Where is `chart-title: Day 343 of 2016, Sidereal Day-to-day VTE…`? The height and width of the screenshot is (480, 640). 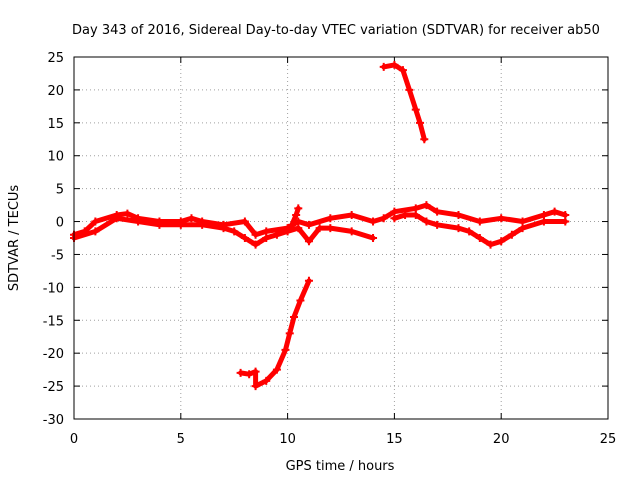
chart-title: Day 343 of 2016, Sidereal Day-to-day VTE… is located at coordinates (336, 30).